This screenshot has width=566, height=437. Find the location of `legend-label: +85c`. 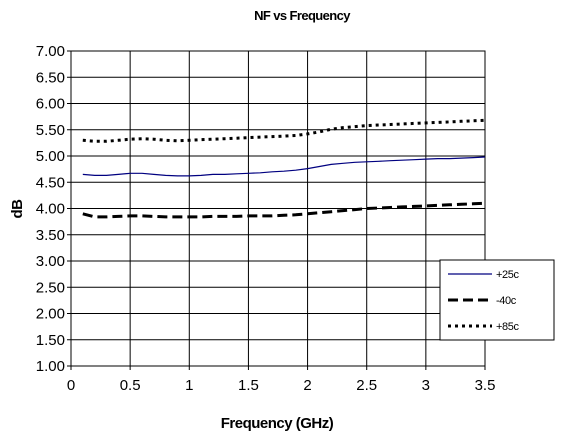

legend-label: +85c is located at coordinates (507, 327).